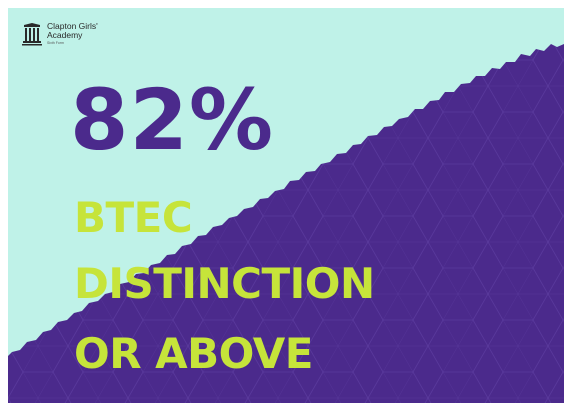 The width and height of the screenshot is (572, 411). What do you see at coordinates (32, 34) in the screenshot?
I see `school-crest-icon` at bounding box center [32, 34].